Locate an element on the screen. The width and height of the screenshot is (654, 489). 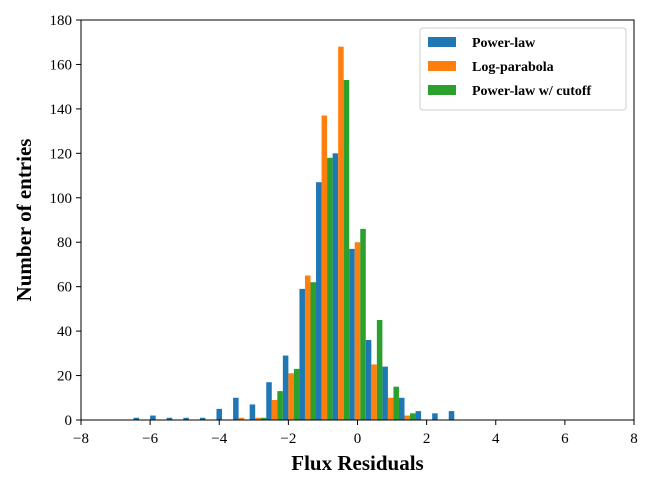
x-tick-label: −4 is located at coordinates (219, 439).